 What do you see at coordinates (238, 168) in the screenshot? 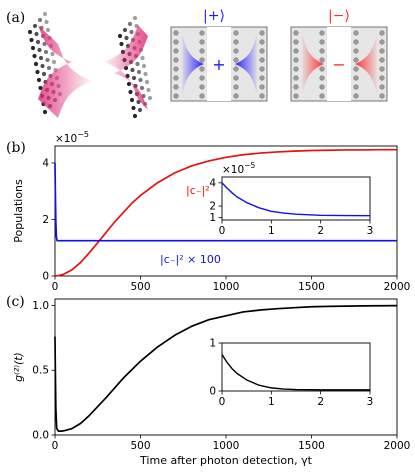
I see `y-scale-label: ×10⁻⁵` at bounding box center [238, 168].